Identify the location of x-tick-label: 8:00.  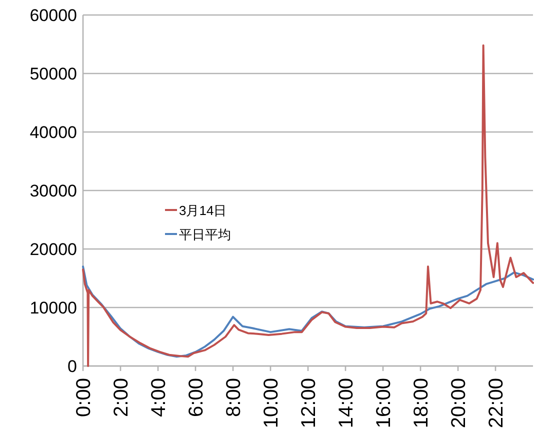
(234, 397).